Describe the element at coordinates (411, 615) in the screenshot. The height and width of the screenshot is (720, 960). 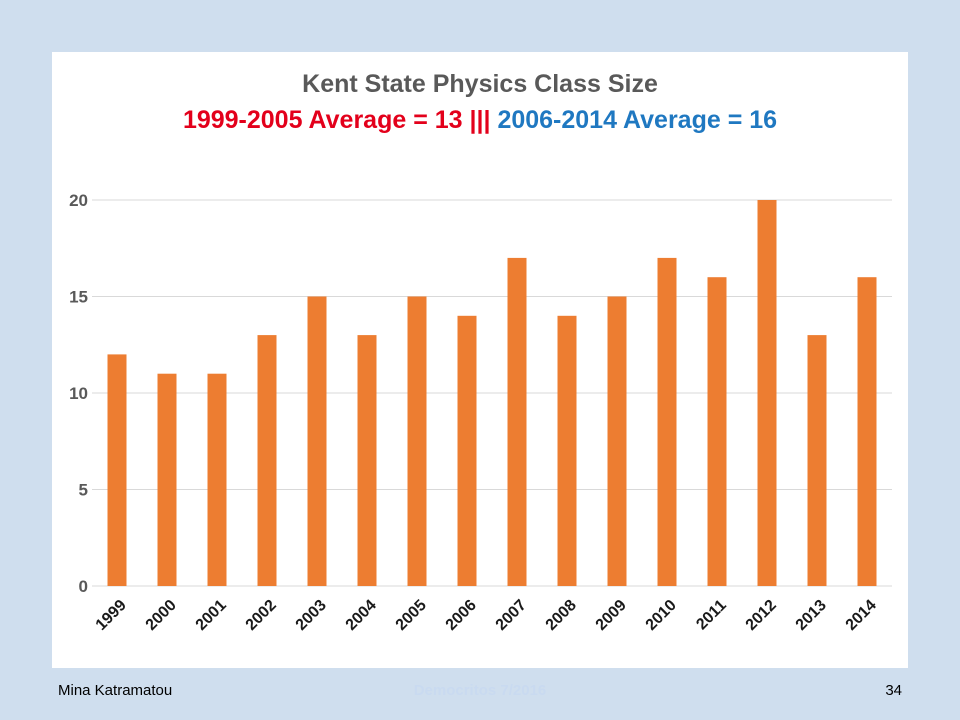
I see `x-tick-label: 2005` at that location.